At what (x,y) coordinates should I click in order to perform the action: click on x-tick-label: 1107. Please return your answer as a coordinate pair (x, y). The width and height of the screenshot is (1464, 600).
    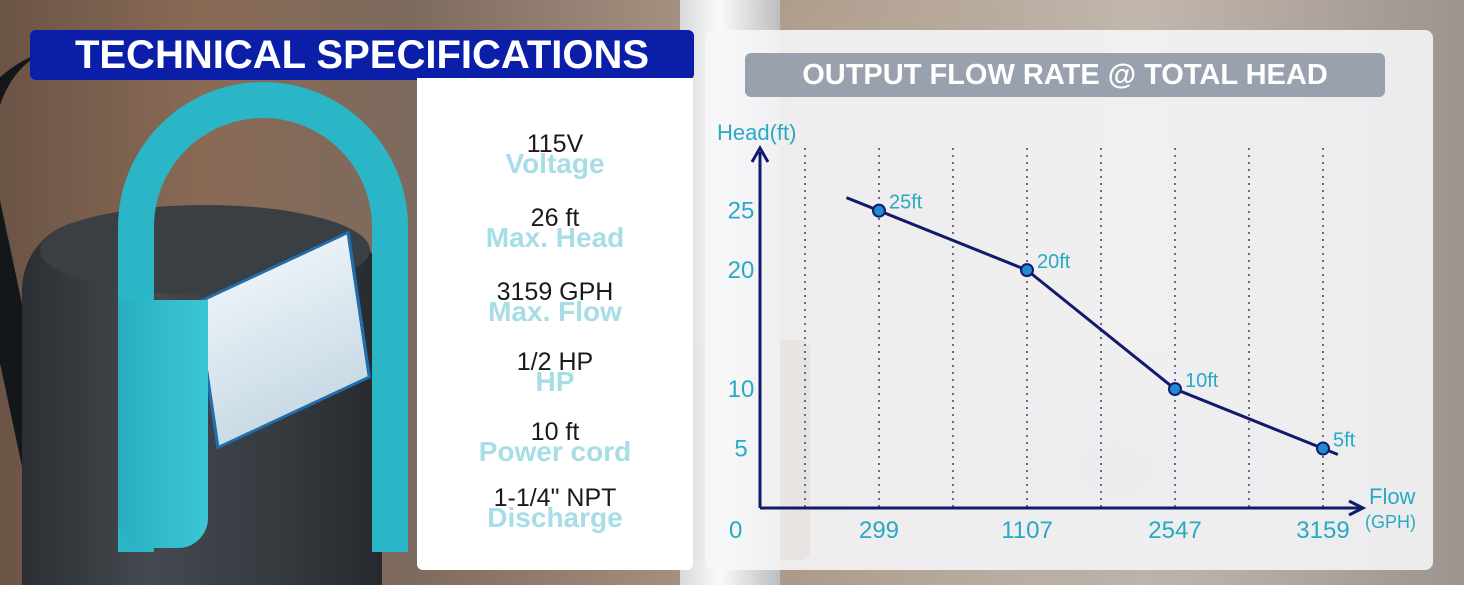
    Looking at the image, I should click on (1027, 530).